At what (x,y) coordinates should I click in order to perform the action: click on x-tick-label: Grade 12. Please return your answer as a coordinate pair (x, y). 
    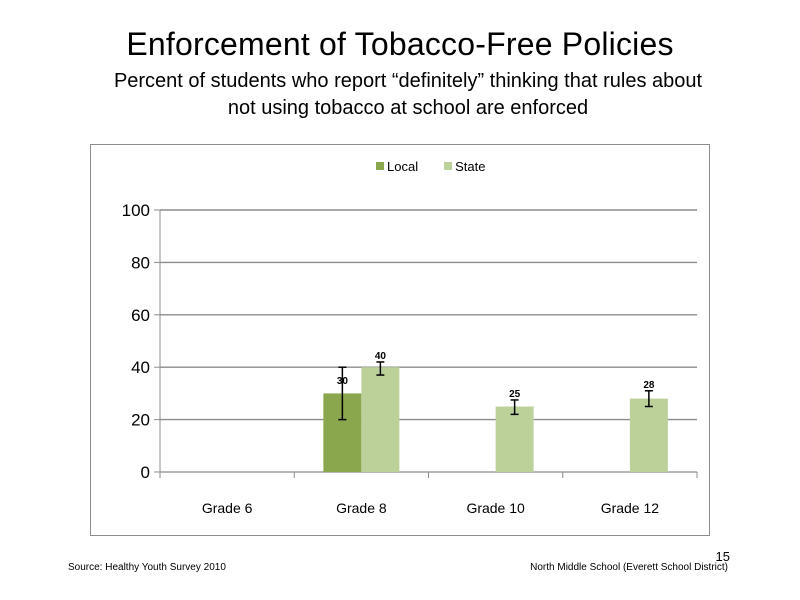
    Looking at the image, I should click on (630, 508).